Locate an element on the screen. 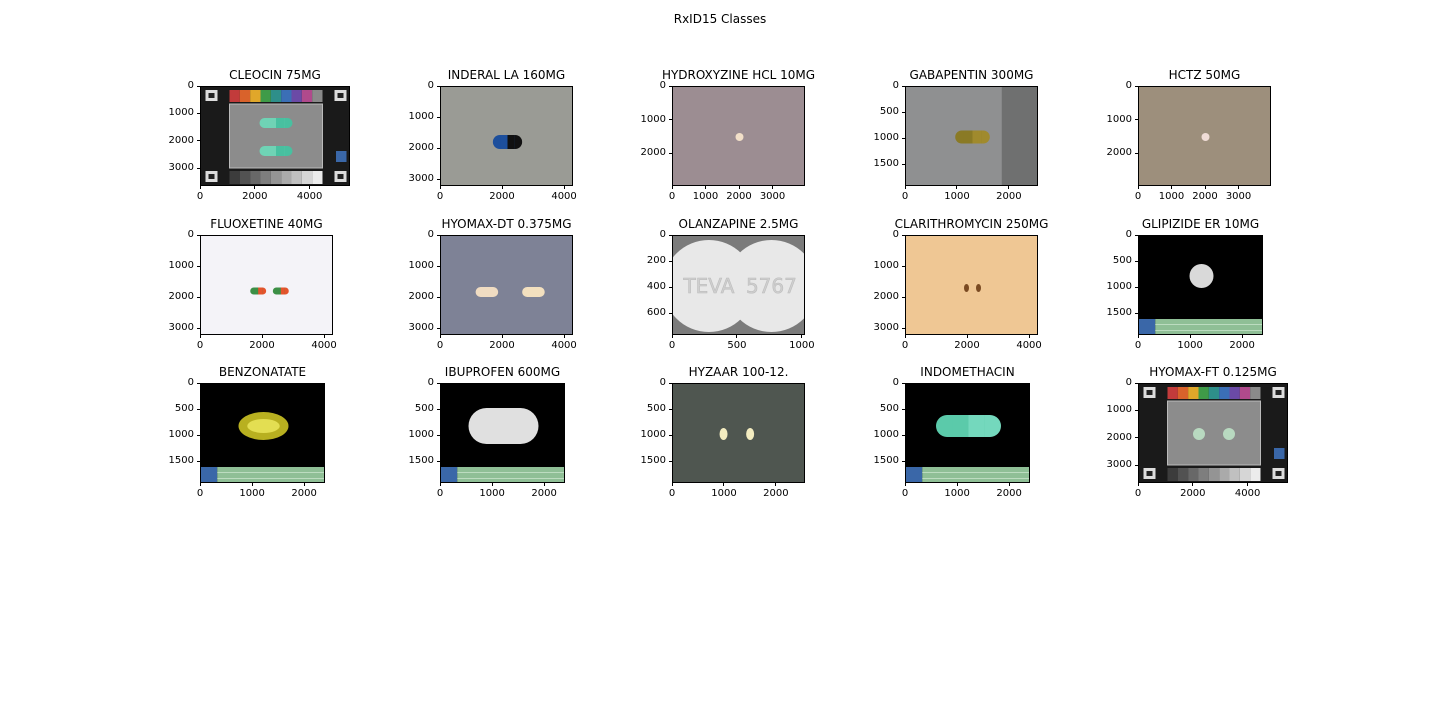  subplot-title: INDERAL LA 160MG is located at coordinates (506, 75).